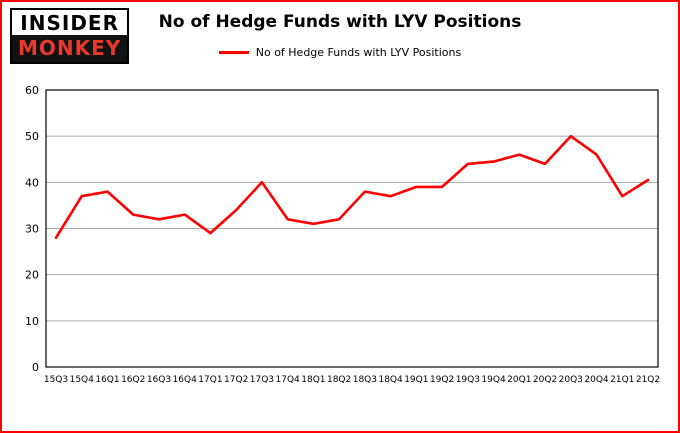 The width and height of the screenshot is (680, 433). Describe the element at coordinates (32, 90) in the screenshot. I see `y-tick-label: 60` at that location.